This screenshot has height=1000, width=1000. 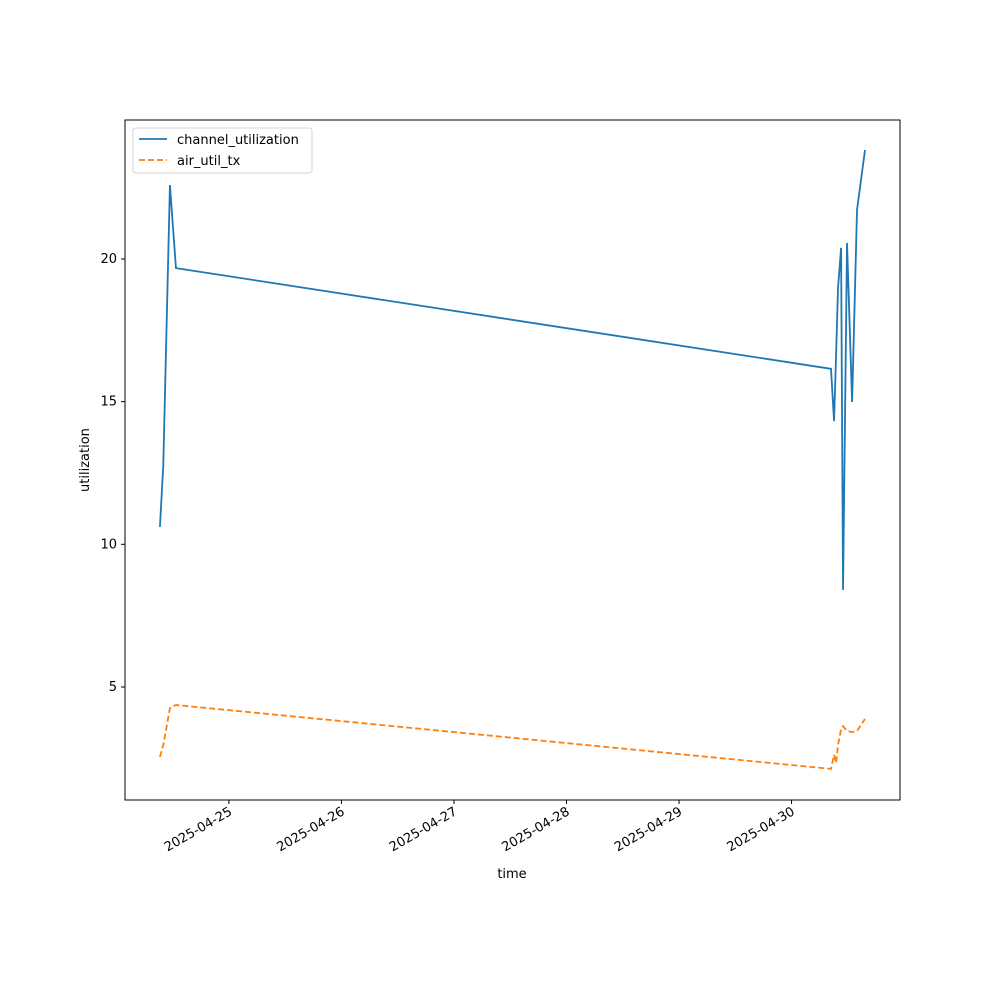 What do you see at coordinates (648, 829) in the screenshot?
I see `x-tick-label: 2025-04-29` at bounding box center [648, 829].